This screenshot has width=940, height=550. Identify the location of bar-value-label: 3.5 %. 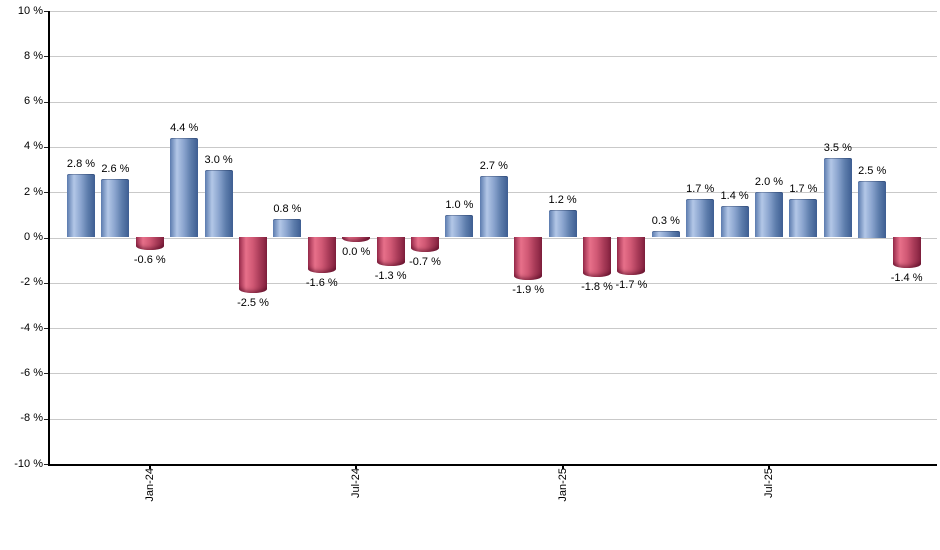
(837, 148).